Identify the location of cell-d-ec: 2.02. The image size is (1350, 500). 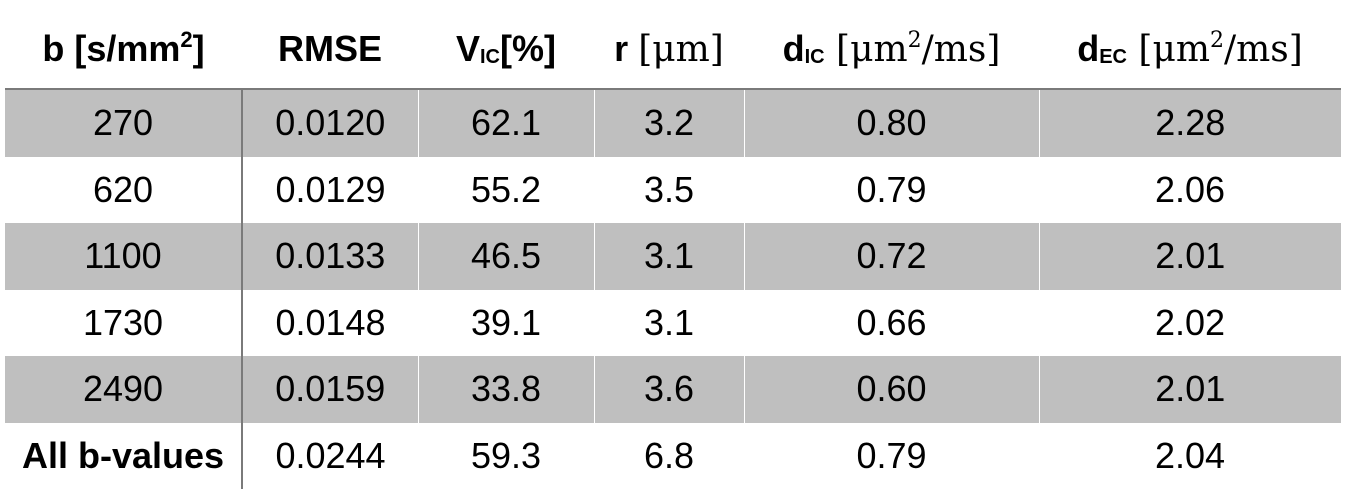
(1190, 322).